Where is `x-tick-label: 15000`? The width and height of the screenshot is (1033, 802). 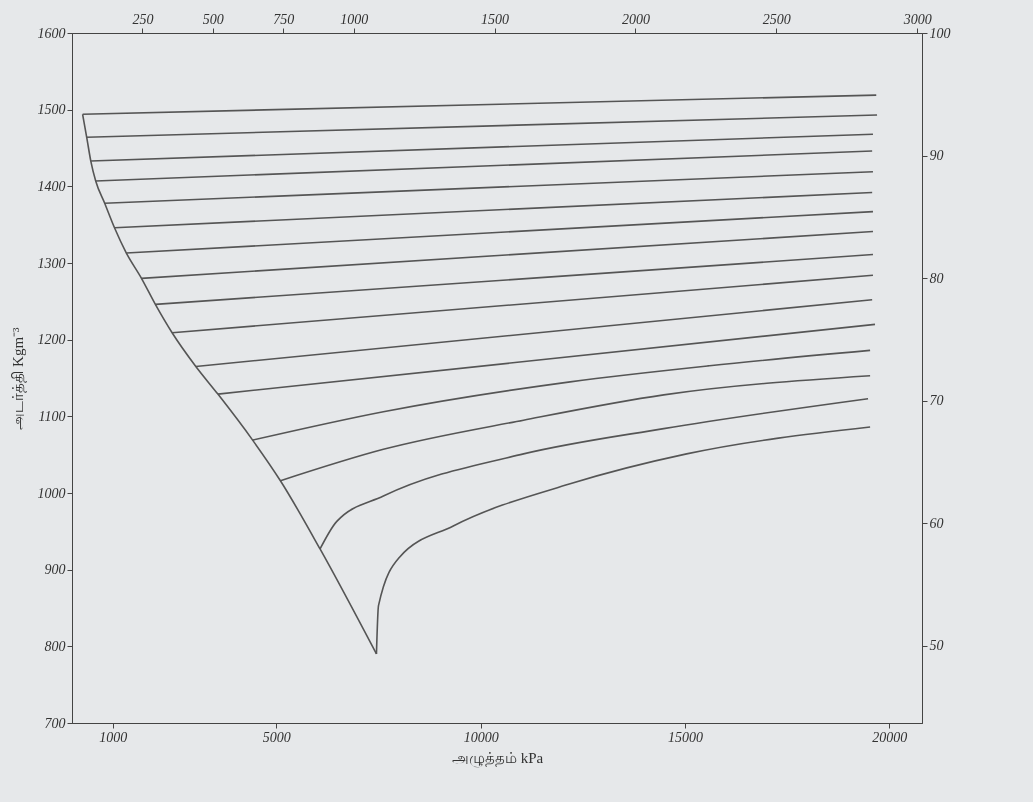 x-tick-label: 15000 is located at coordinates (685, 737).